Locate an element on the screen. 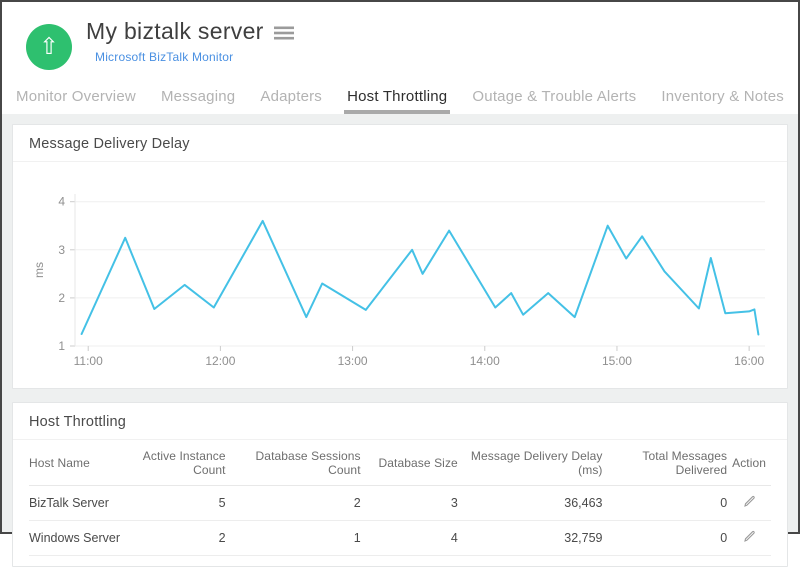 The height and width of the screenshot is (567, 800). tab-inventory-notes: Inventory & Notes is located at coordinates (722, 96).